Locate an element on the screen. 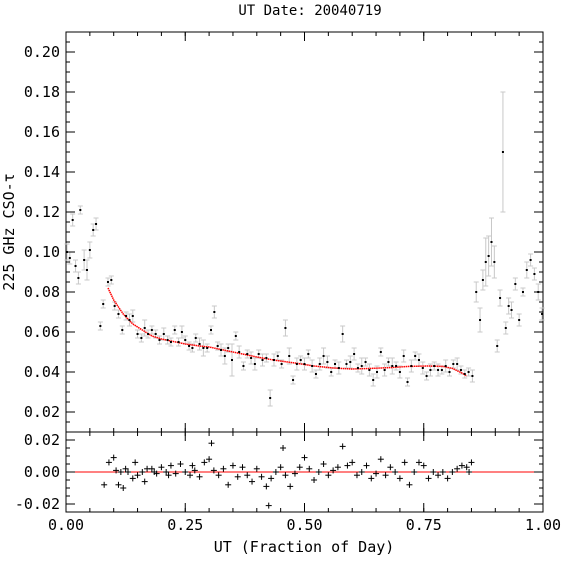  y-axis-label: 225 GHz CSO-τ is located at coordinates (9, 231).